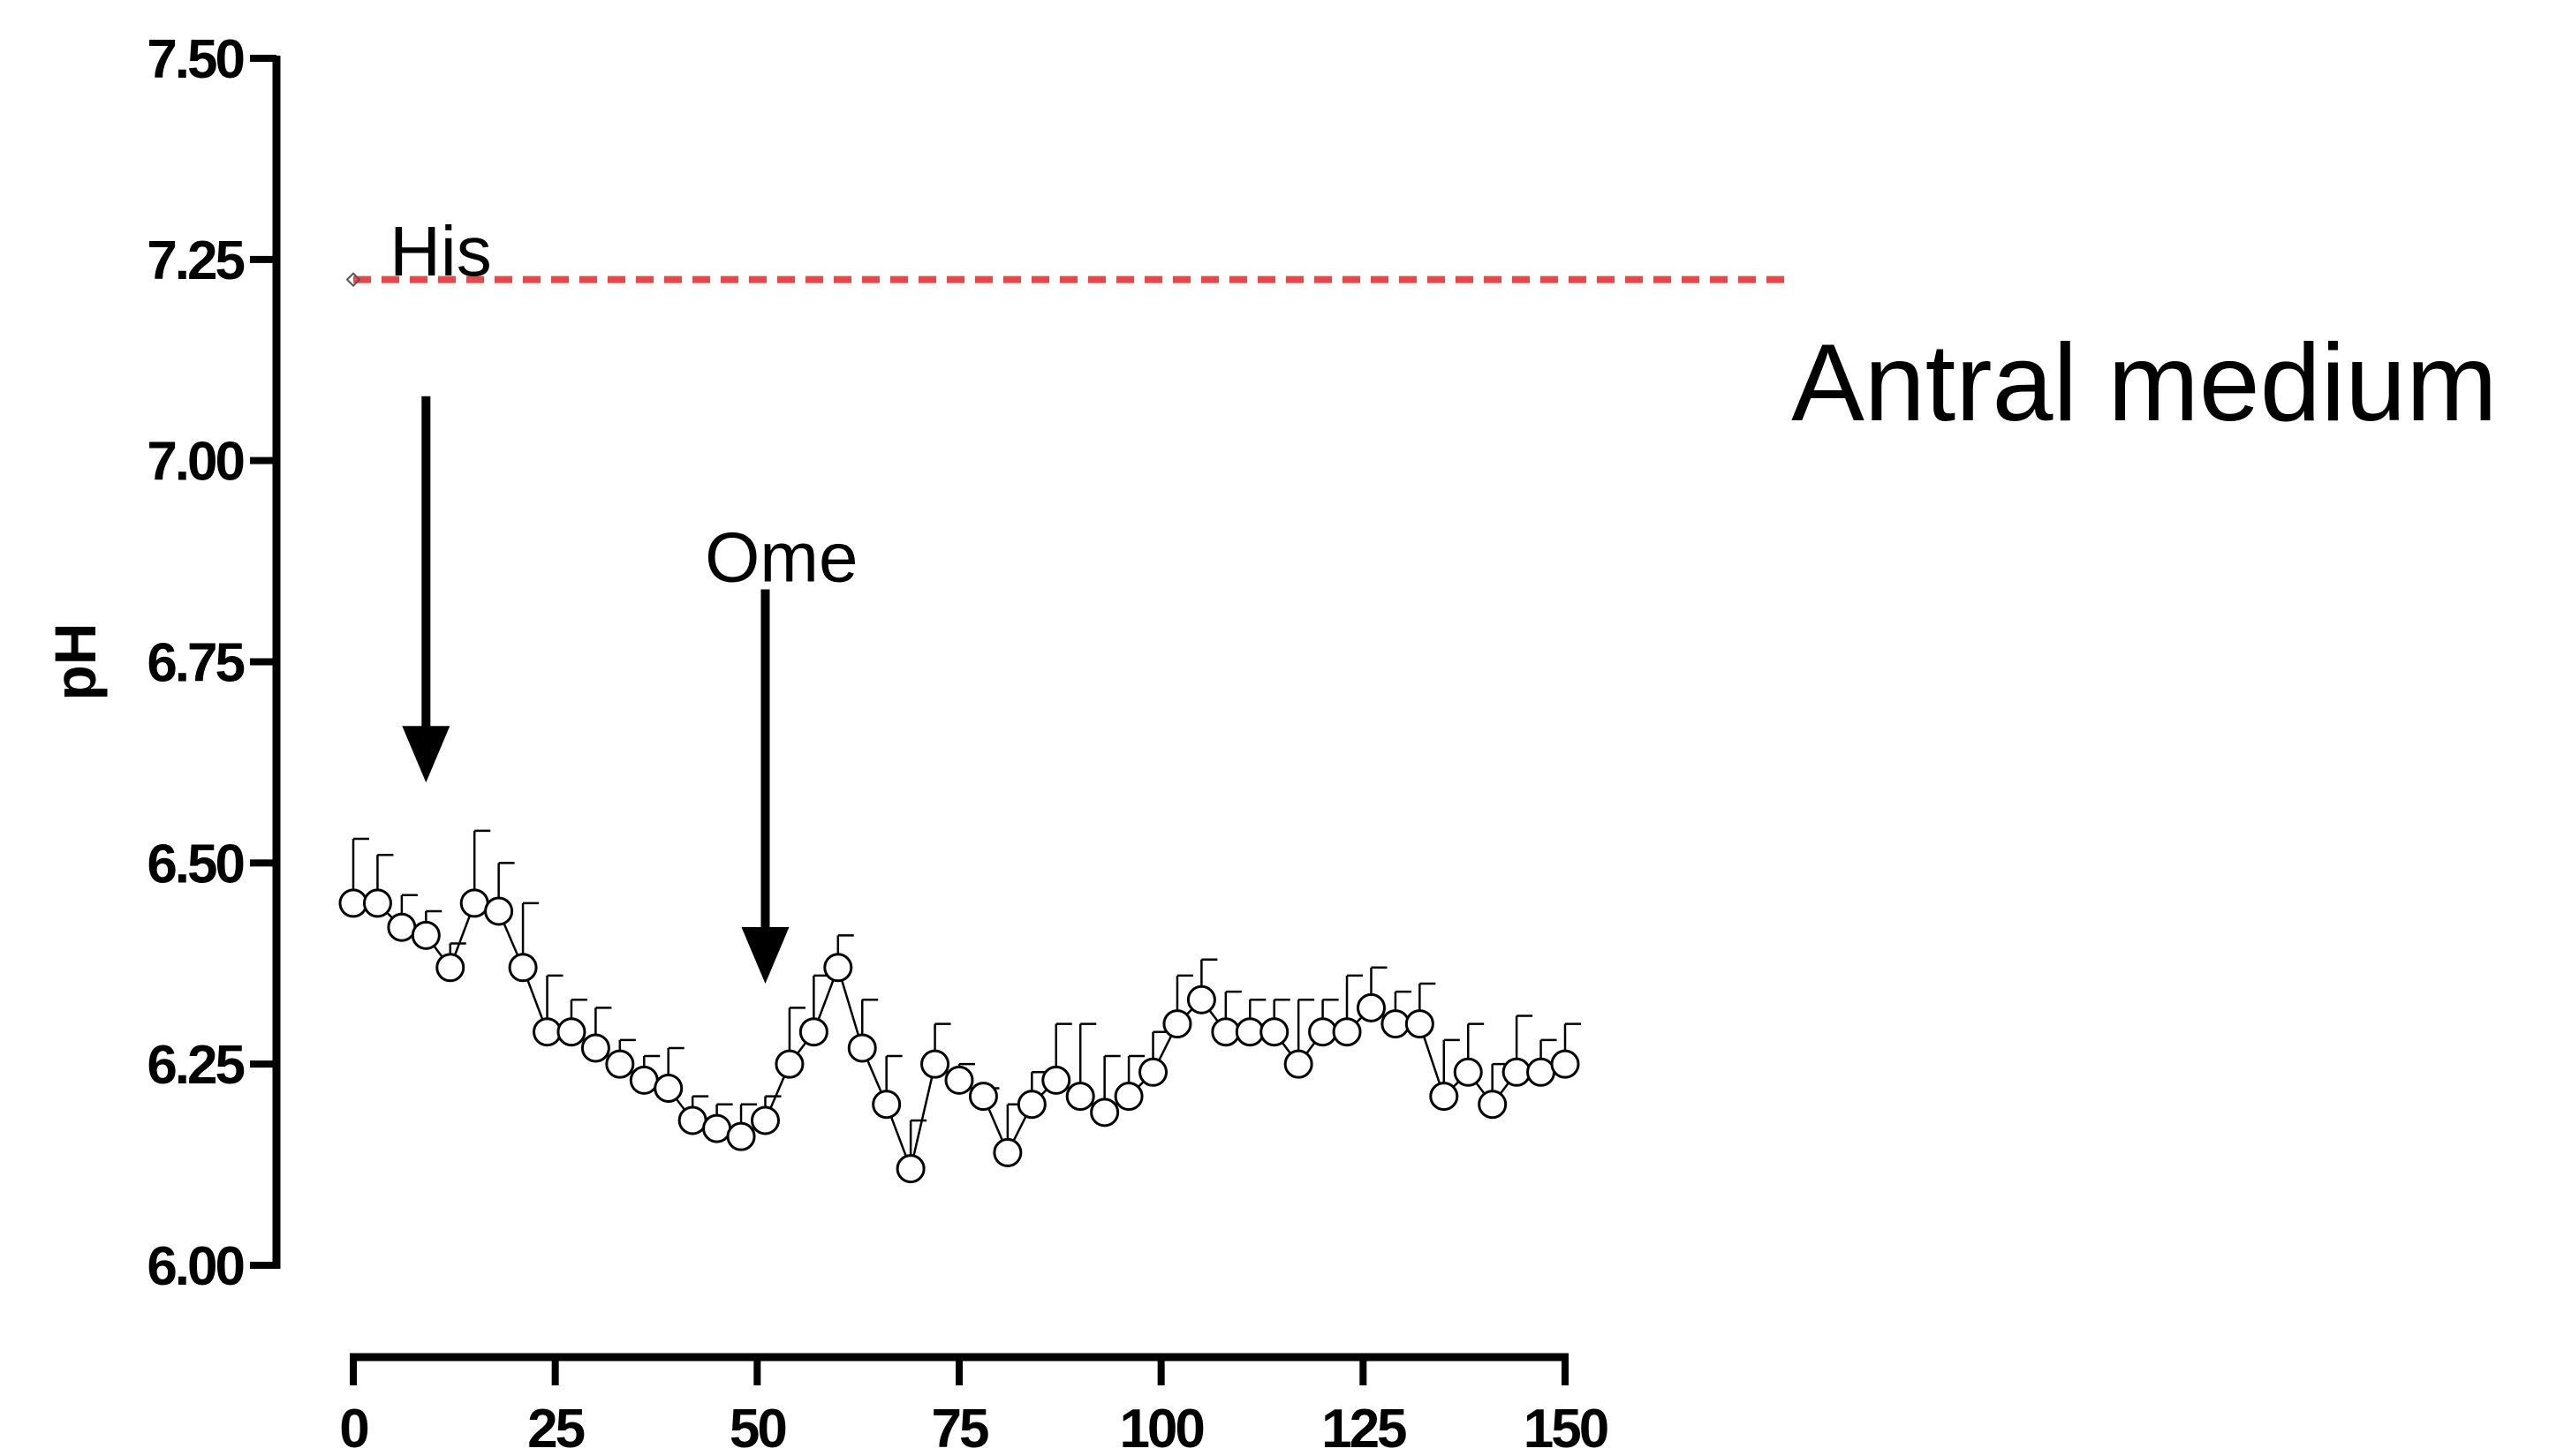 The height and width of the screenshot is (1456, 2564). Describe the element at coordinates (555, 1427) in the screenshot. I see `x-tick-label: 25` at that location.